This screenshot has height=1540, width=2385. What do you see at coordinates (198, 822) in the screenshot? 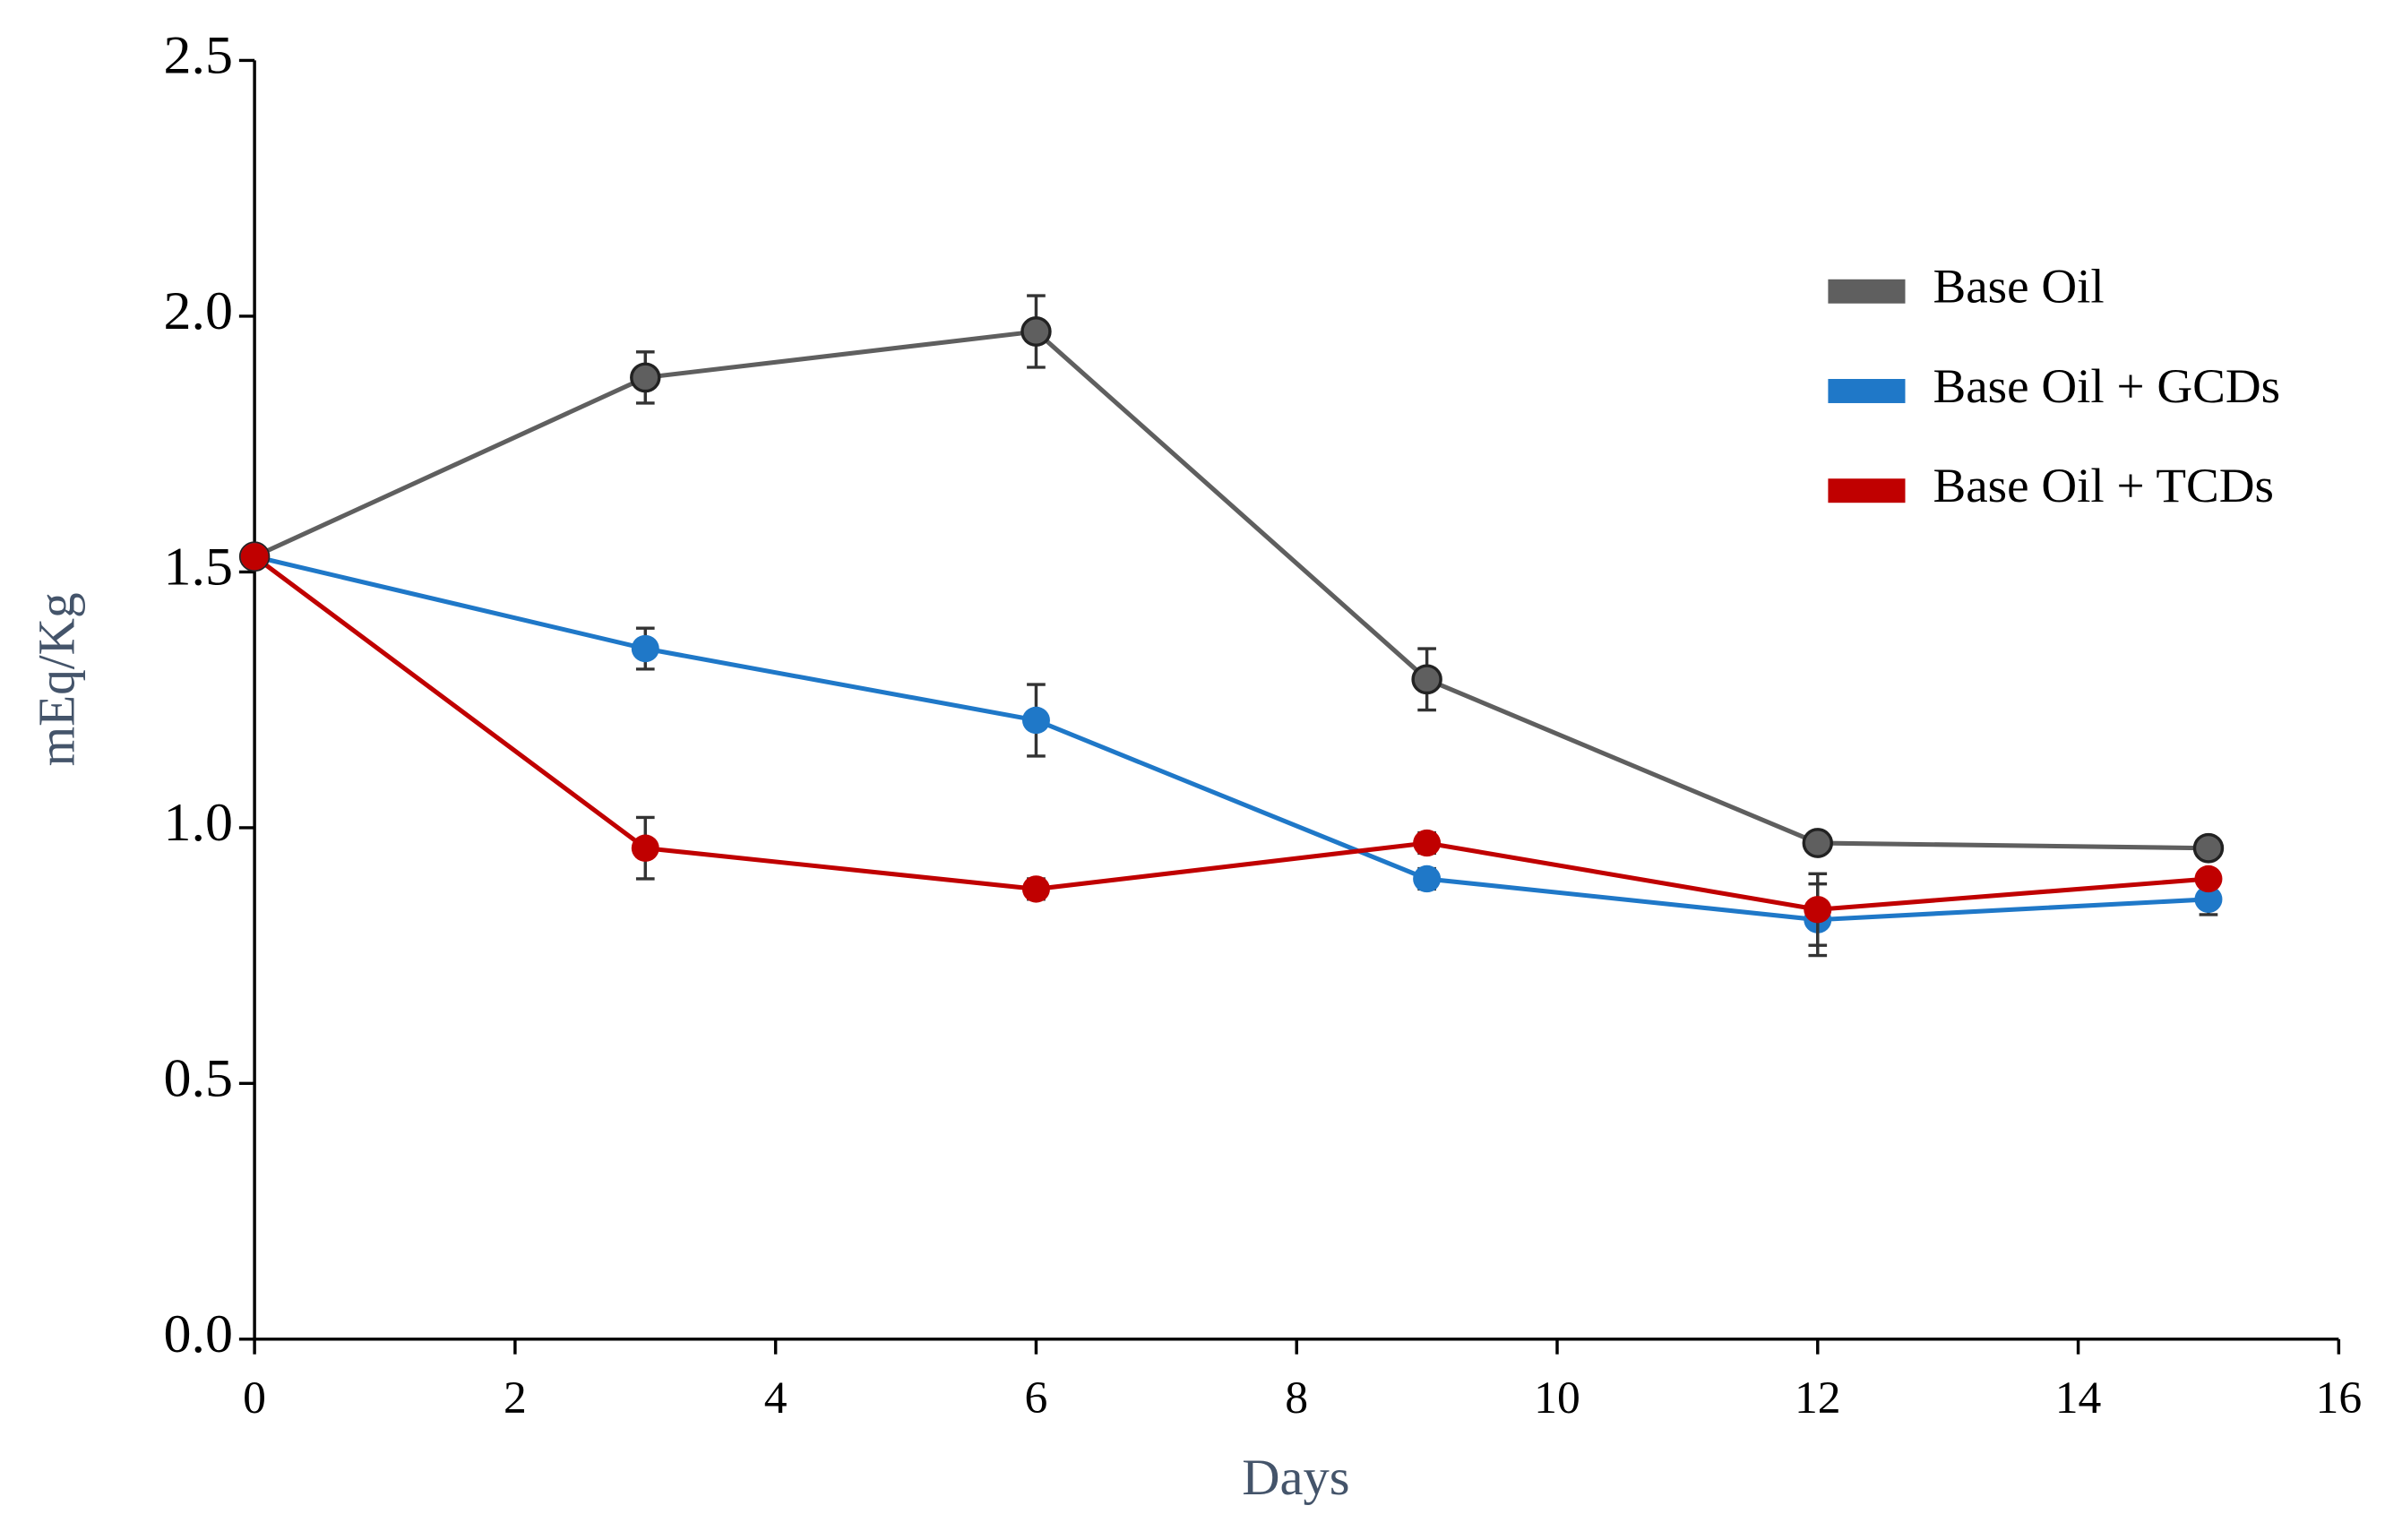
I see `y-tick-label: 1.0` at bounding box center [198, 822].